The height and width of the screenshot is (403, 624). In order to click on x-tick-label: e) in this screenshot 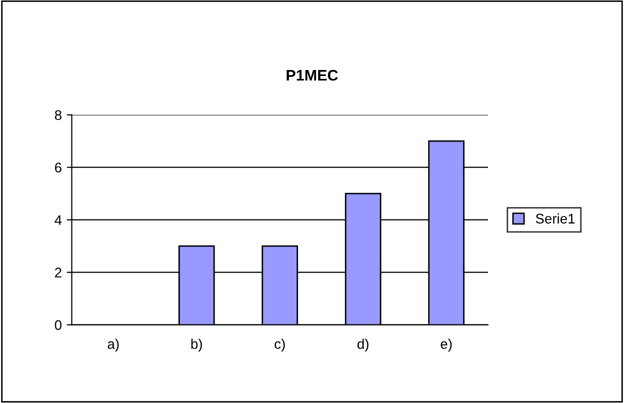, I will do `click(446, 345)`.